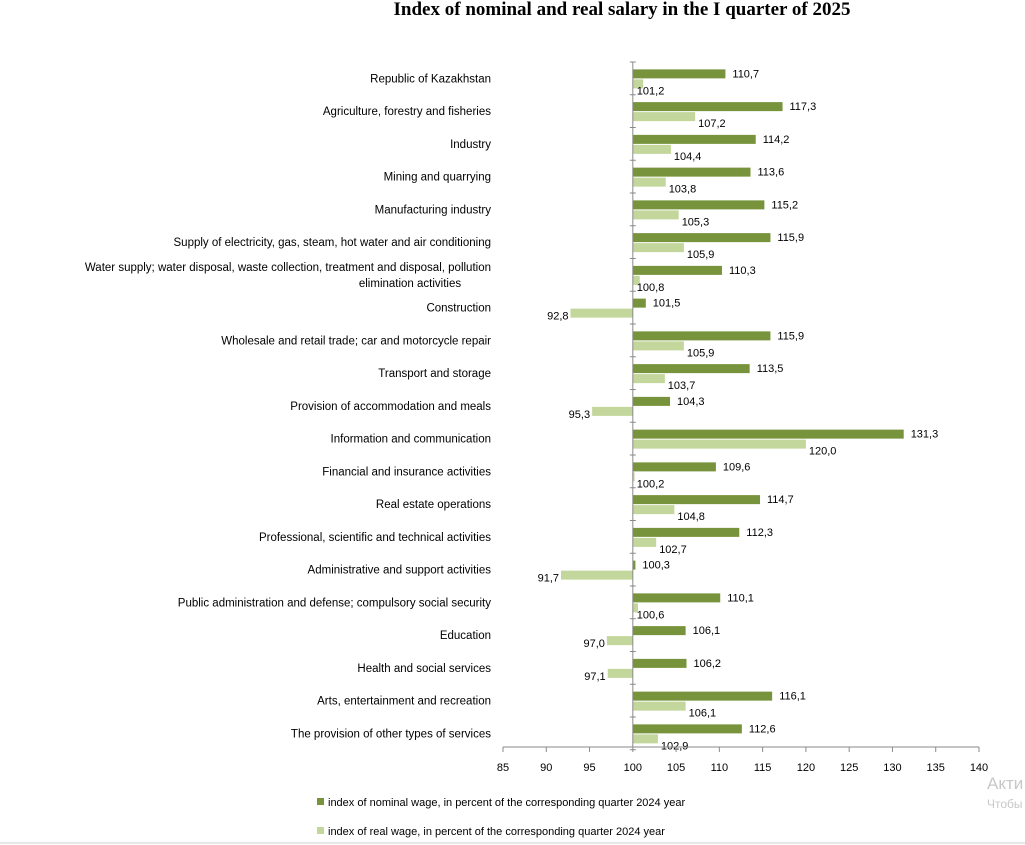  I want to click on real-value-label: 120,0, so click(823, 452).